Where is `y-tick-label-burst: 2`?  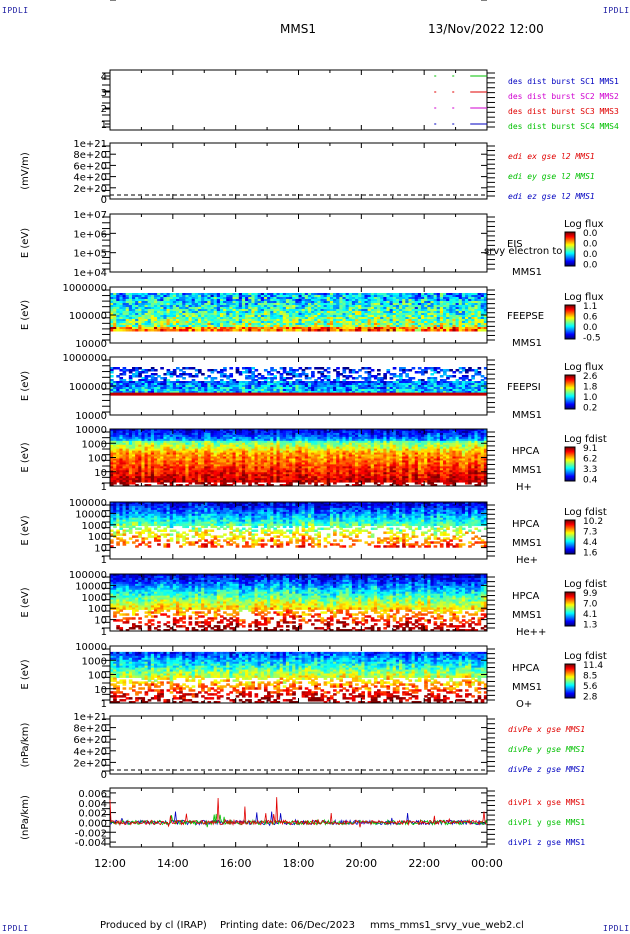
y-tick-label-burst: 2 is located at coordinates (104, 109).